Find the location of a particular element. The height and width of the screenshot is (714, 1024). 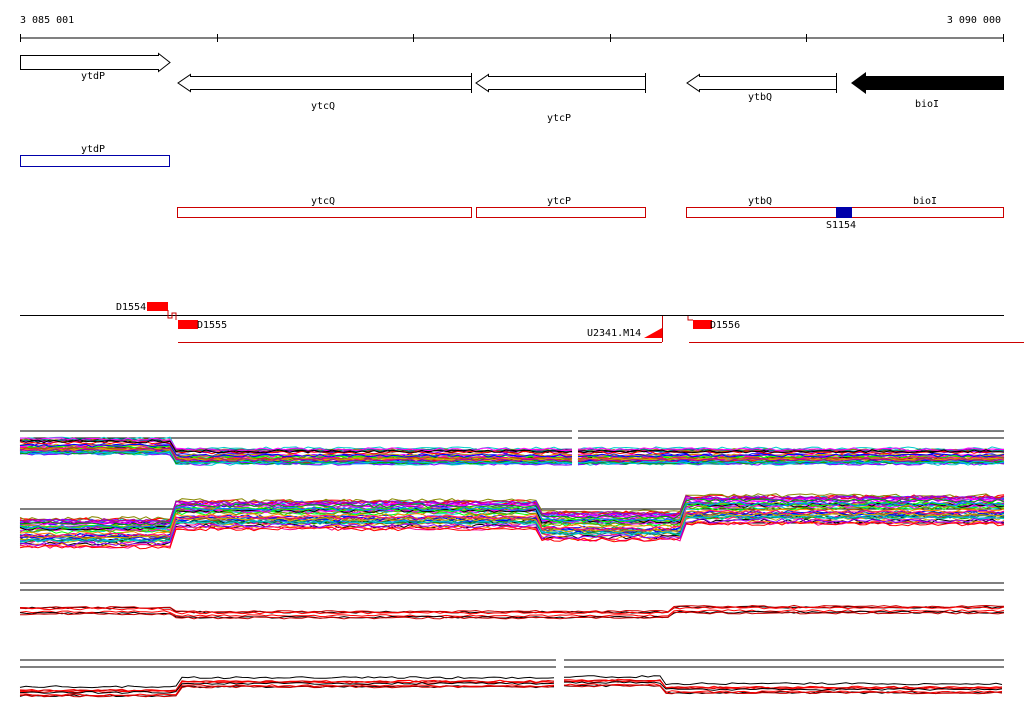

coordinate-ruler: 3 085 001 3 090 000 is located at coordinates (512, 28).